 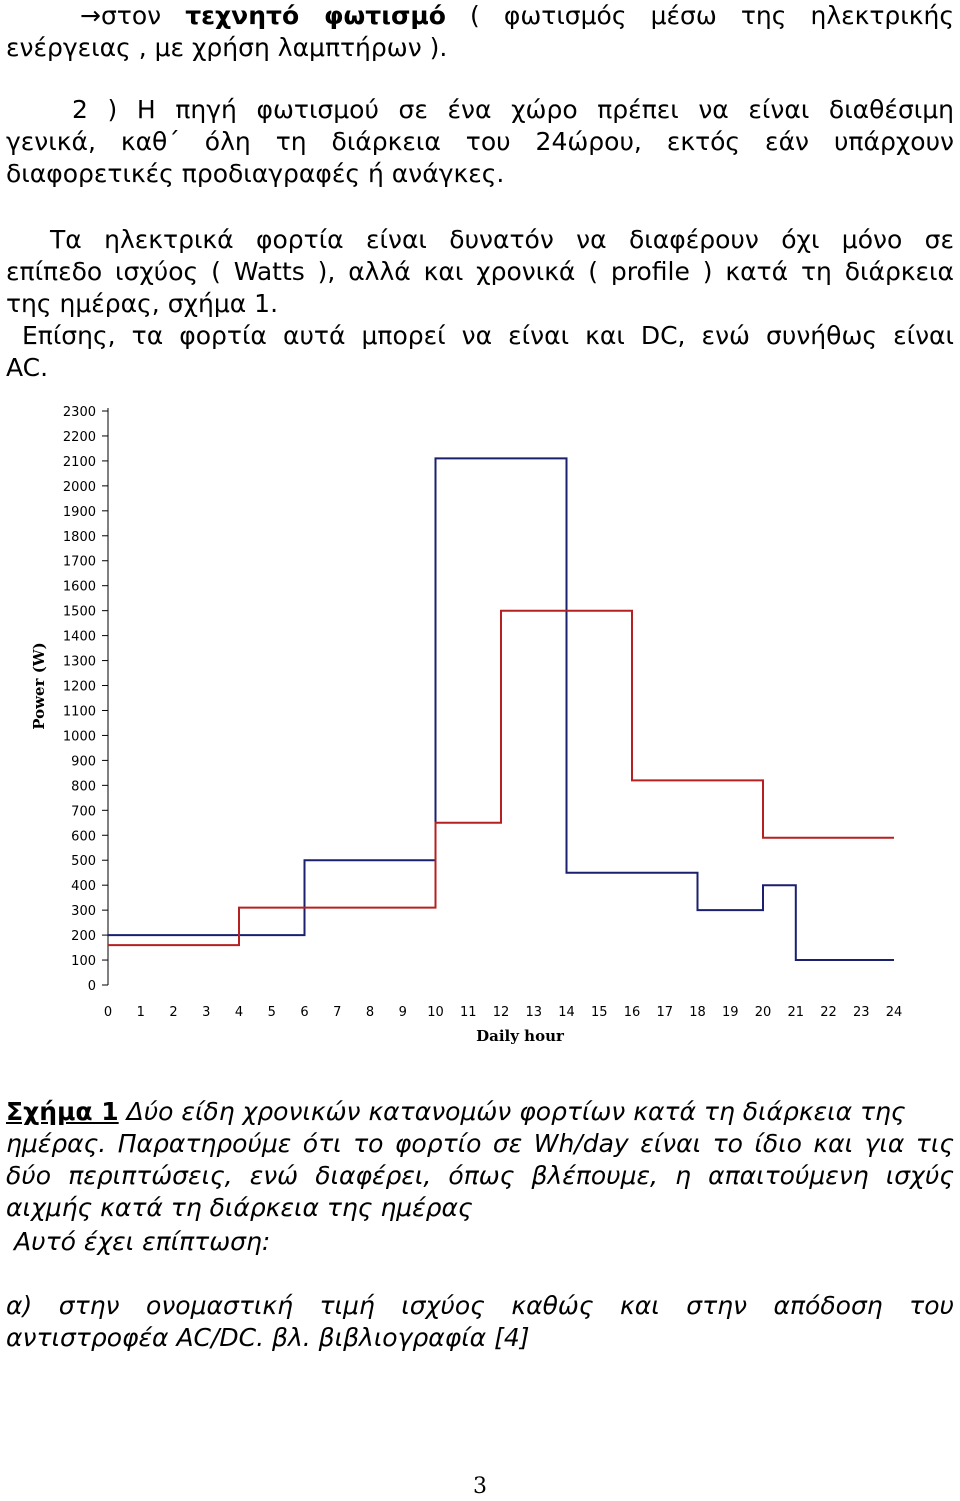 What do you see at coordinates (83, 886) in the screenshot?
I see `y-tick-label: 400` at bounding box center [83, 886].